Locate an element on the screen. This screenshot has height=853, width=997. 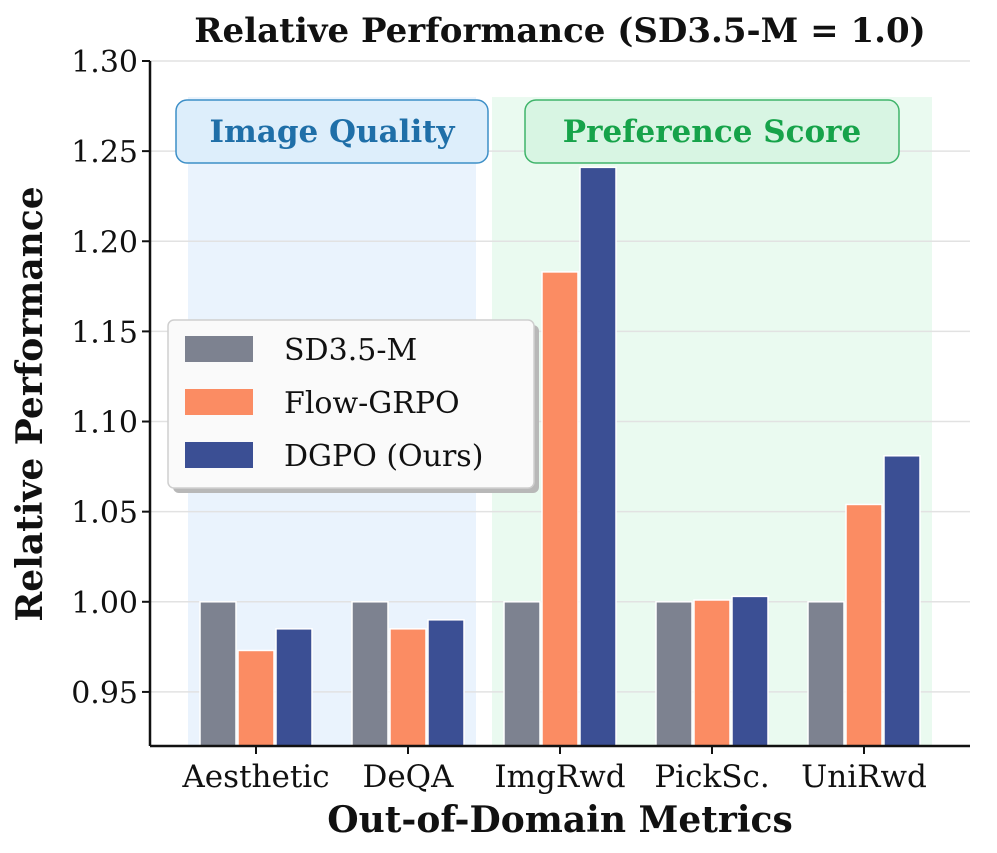
group-labels: Image Quality Preference Score is located at coordinates (537, 131).